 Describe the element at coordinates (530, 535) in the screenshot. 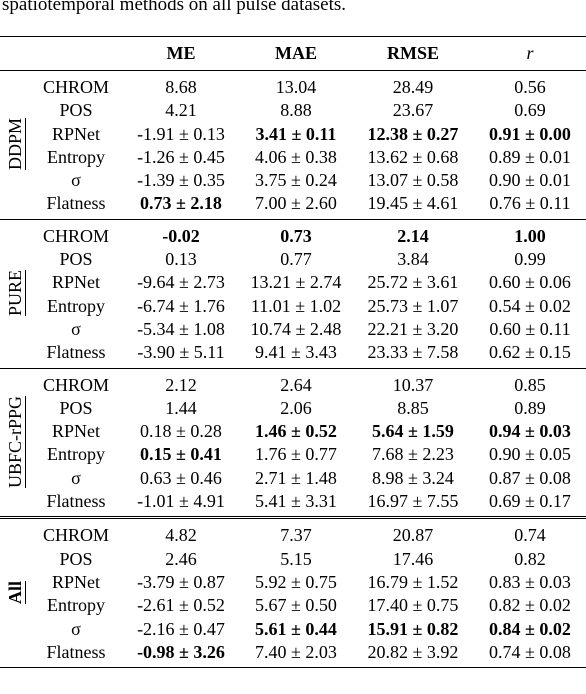

I see `cell: 0.74` at that location.